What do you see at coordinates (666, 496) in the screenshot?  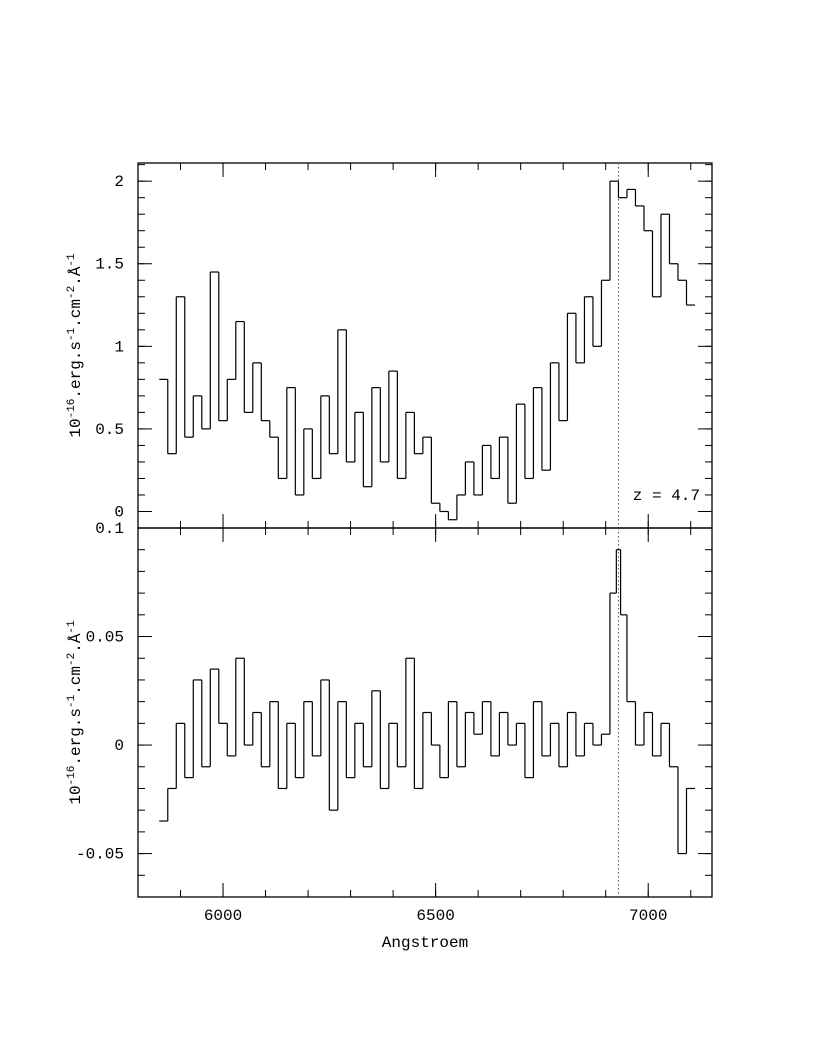 I see `annotation: z = 4.7` at bounding box center [666, 496].